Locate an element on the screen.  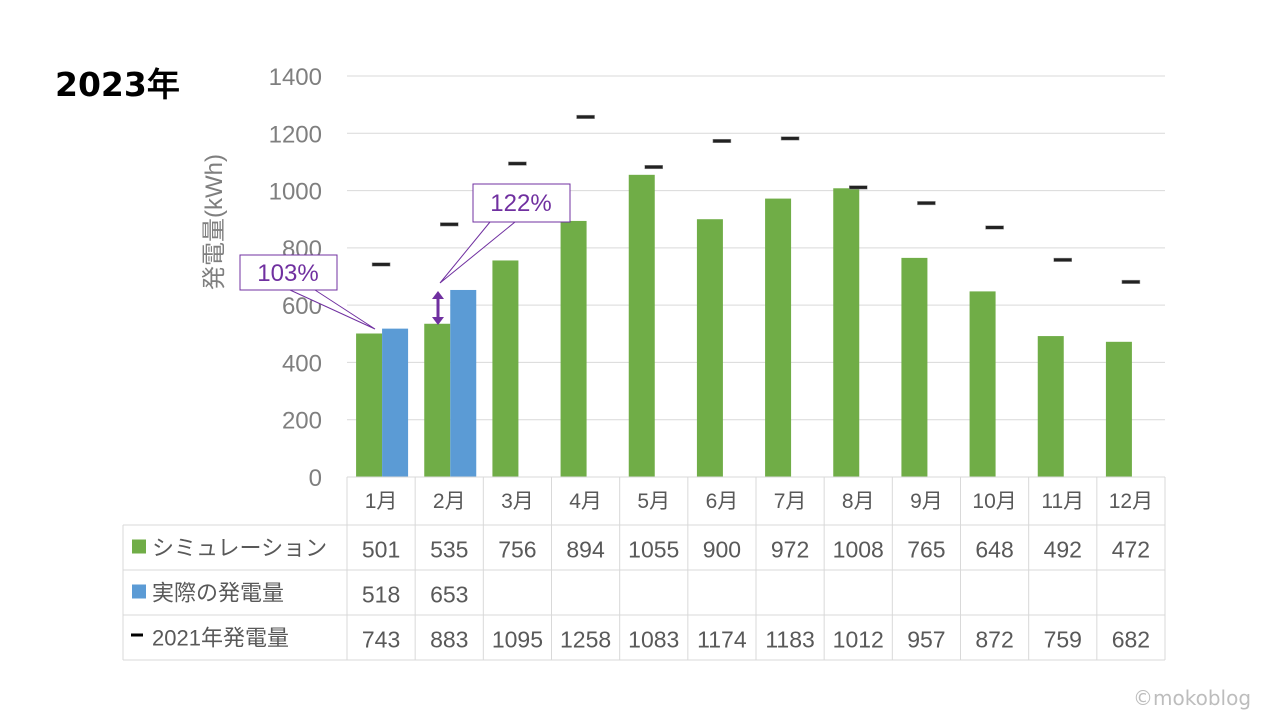
x-tick-label: 12月 is located at coordinates (1131, 501).